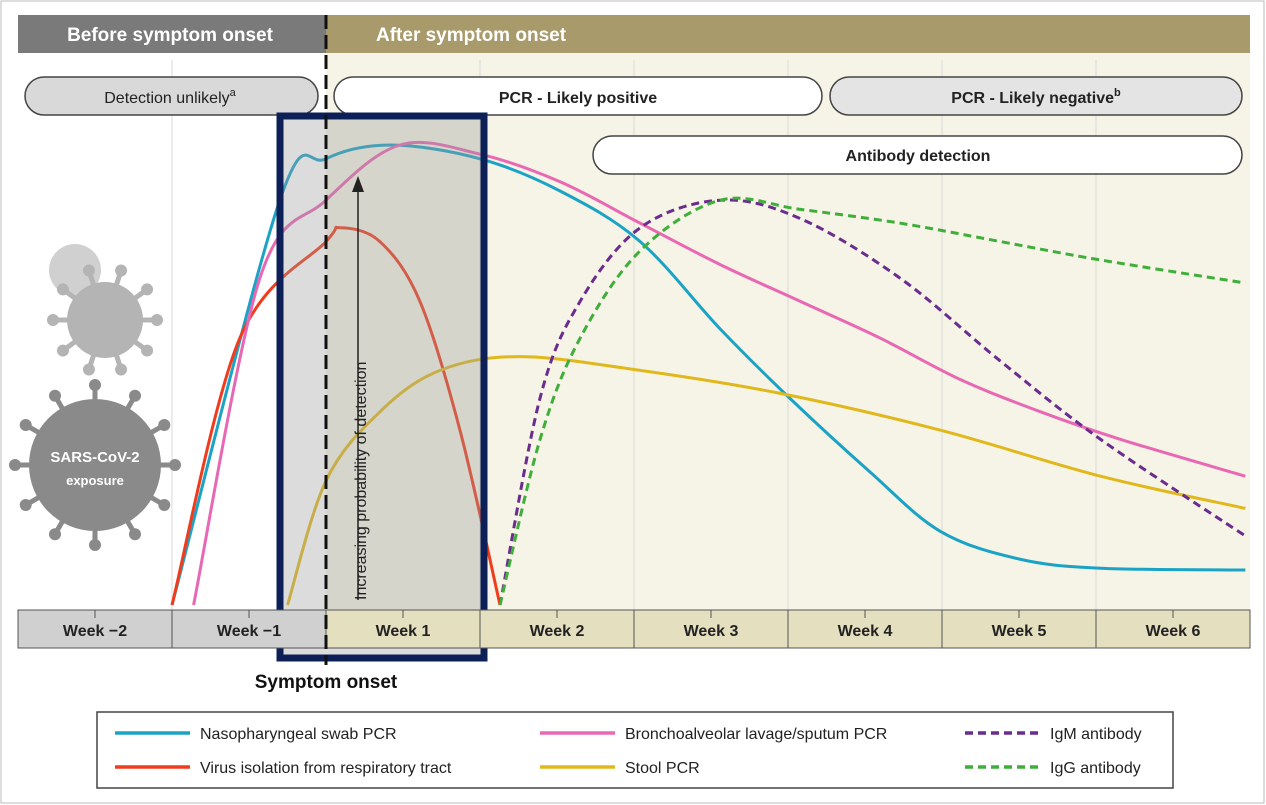 The width and height of the screenshot is (1266, 805). I want to click on symptom-onset-label: Symptom onset, so click(326, 682).